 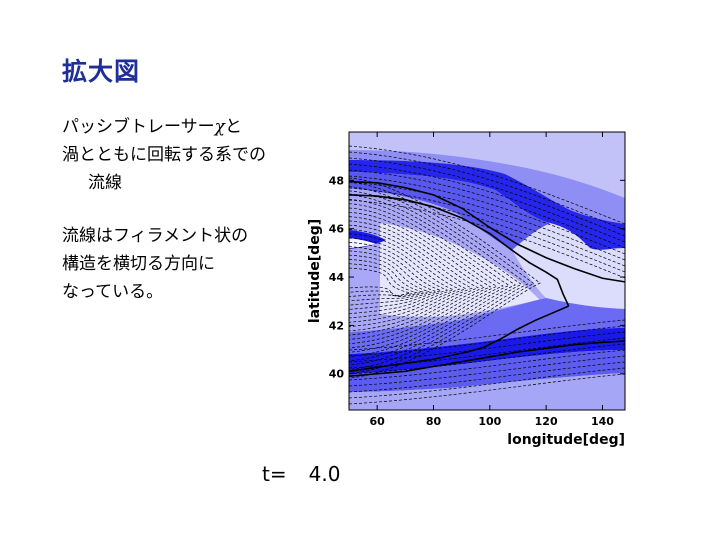 What do you see at coordinates (336, 325) in the screenshot?
I see `y-tick-label: 42` at bounding box center [336, 325].